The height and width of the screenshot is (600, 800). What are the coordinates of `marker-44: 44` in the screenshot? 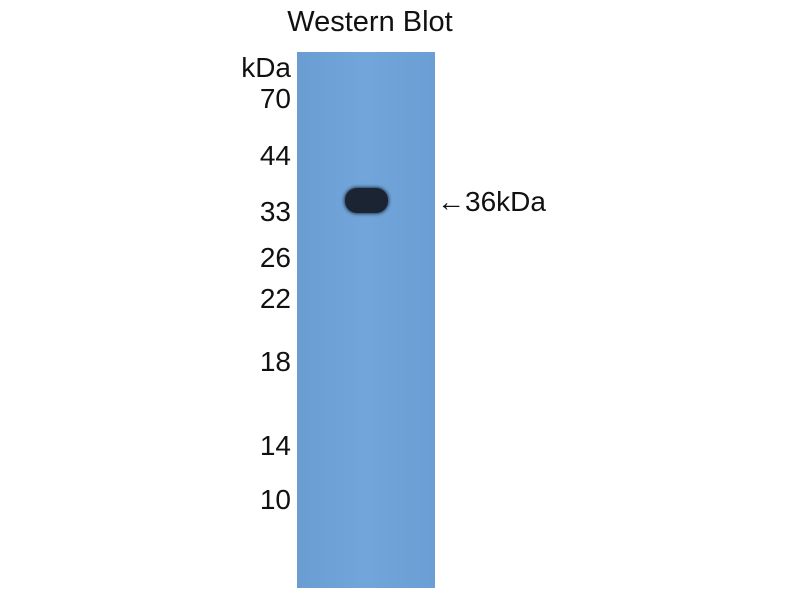 It's located at (275, 155).